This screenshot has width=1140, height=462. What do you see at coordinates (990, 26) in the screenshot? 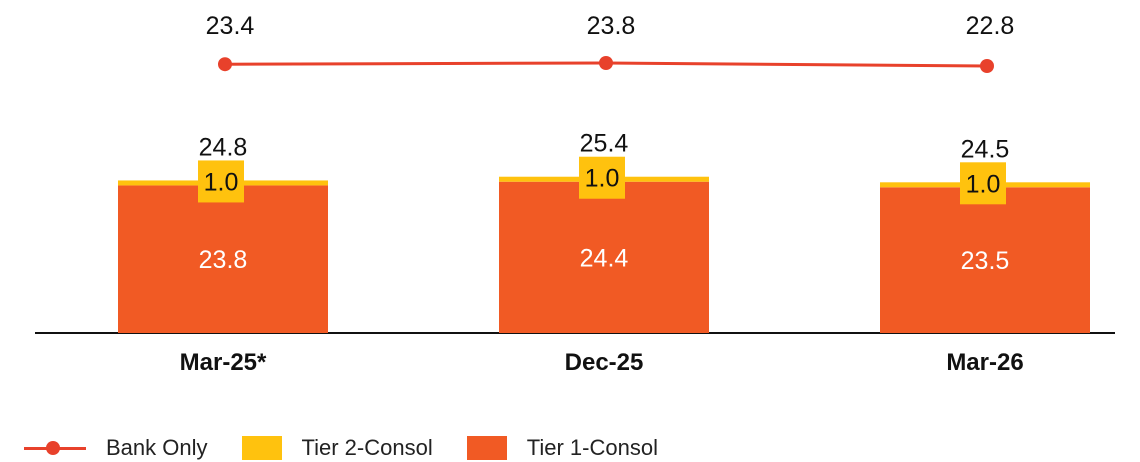
I see `data-label-bank-only: 22.8` at bounding box center [990, 26].